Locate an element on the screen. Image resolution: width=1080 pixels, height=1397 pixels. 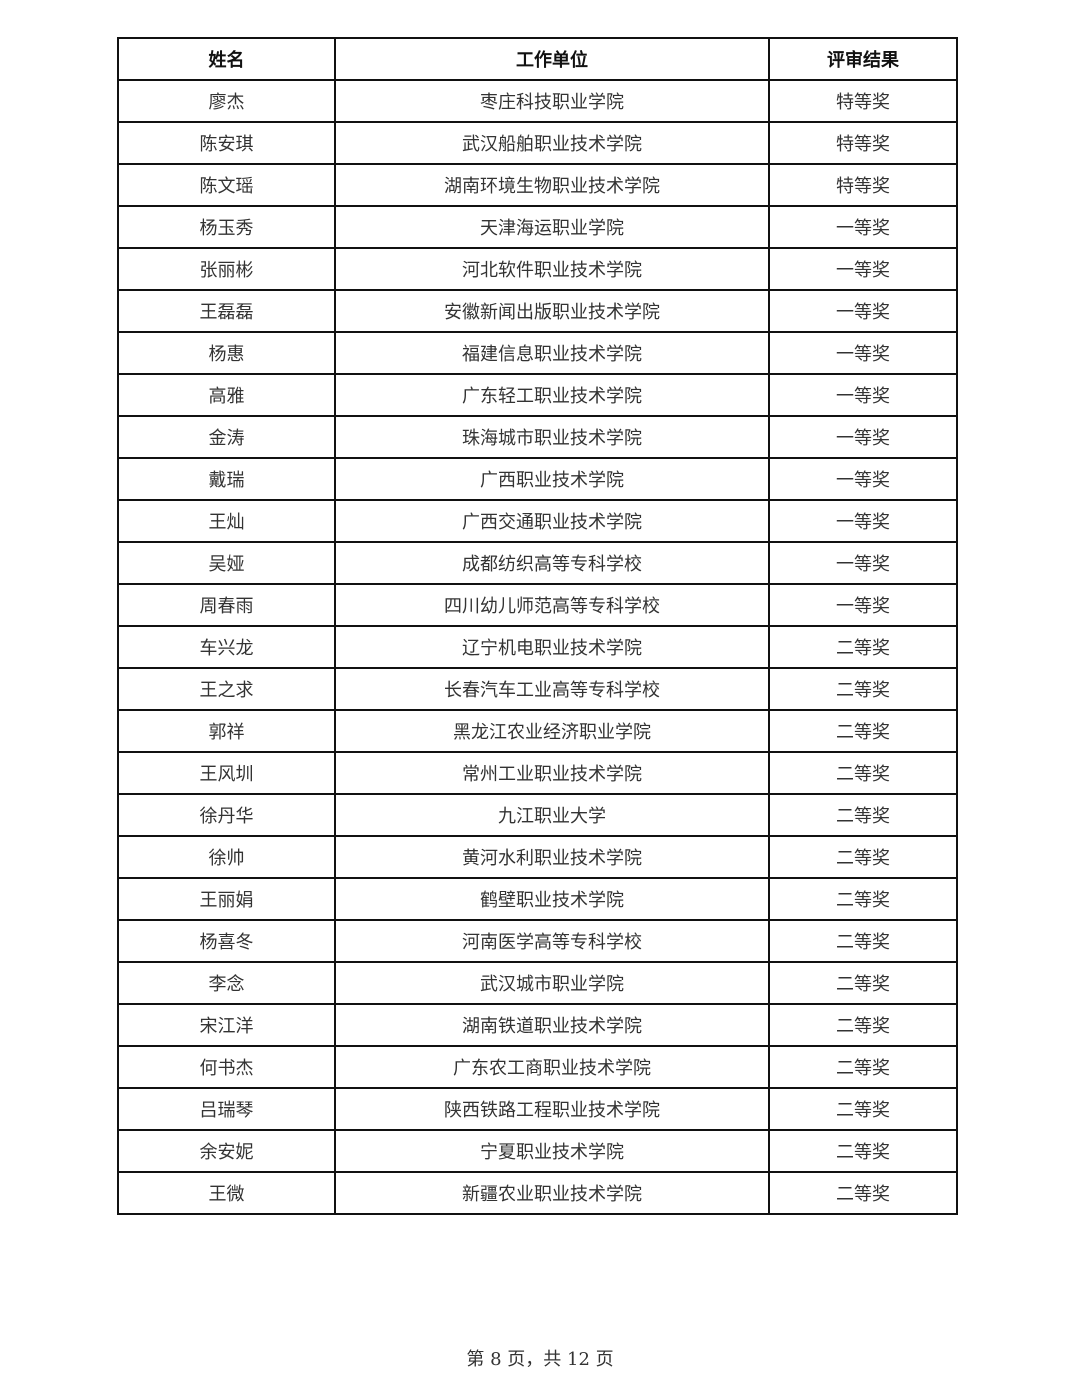
cell-name: 李念 is located at coordinates (226, 983).